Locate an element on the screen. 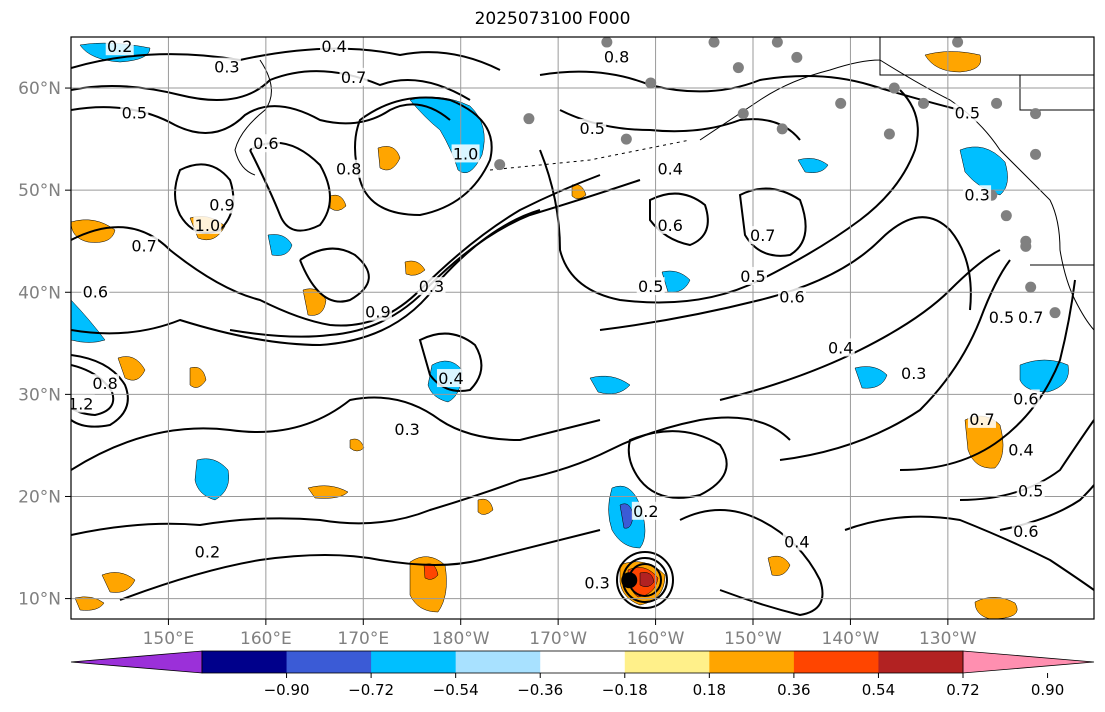 This screenshot has width=1105, height=712. colorbar-tick-label: −0.54 is located at coordinates (456, 690).